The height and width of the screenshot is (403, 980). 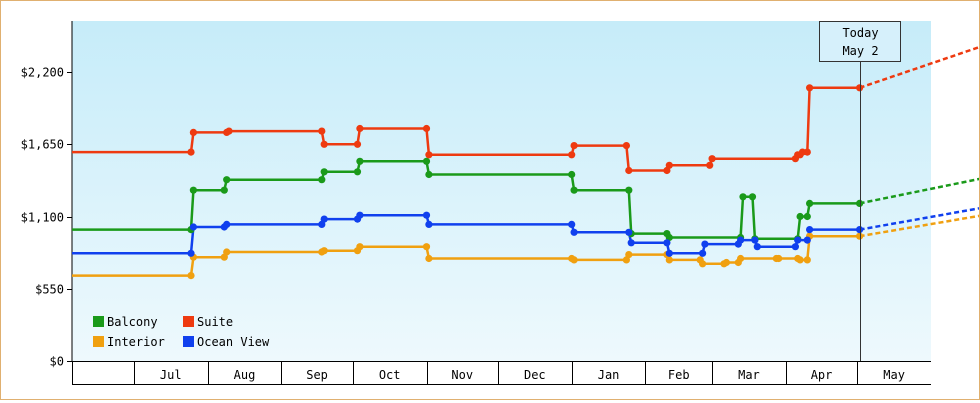 What do you see at coordinates (894, 375) in the screenshot?
I see `x-tick-label: May` at bounding box center [894, 375].